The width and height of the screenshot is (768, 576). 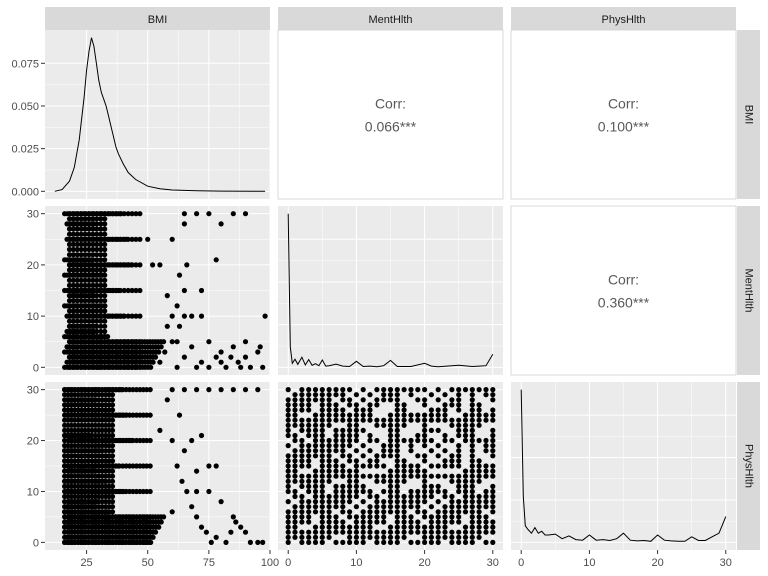 What do you see at coordinates (33, 266) in the screenshot?
I see `y-tick-label: 20` at bounding box center [33, 266].